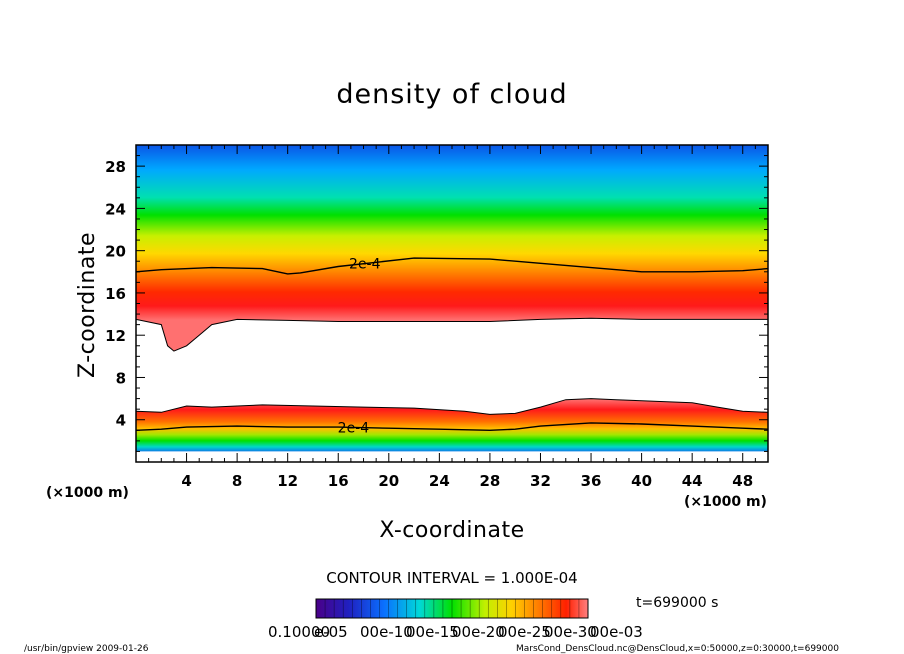  What do you see at coordinates (87, 305) in the screenshot?
I see `y-axis-label: Z-coordinate` at bounding box center [87, 305].